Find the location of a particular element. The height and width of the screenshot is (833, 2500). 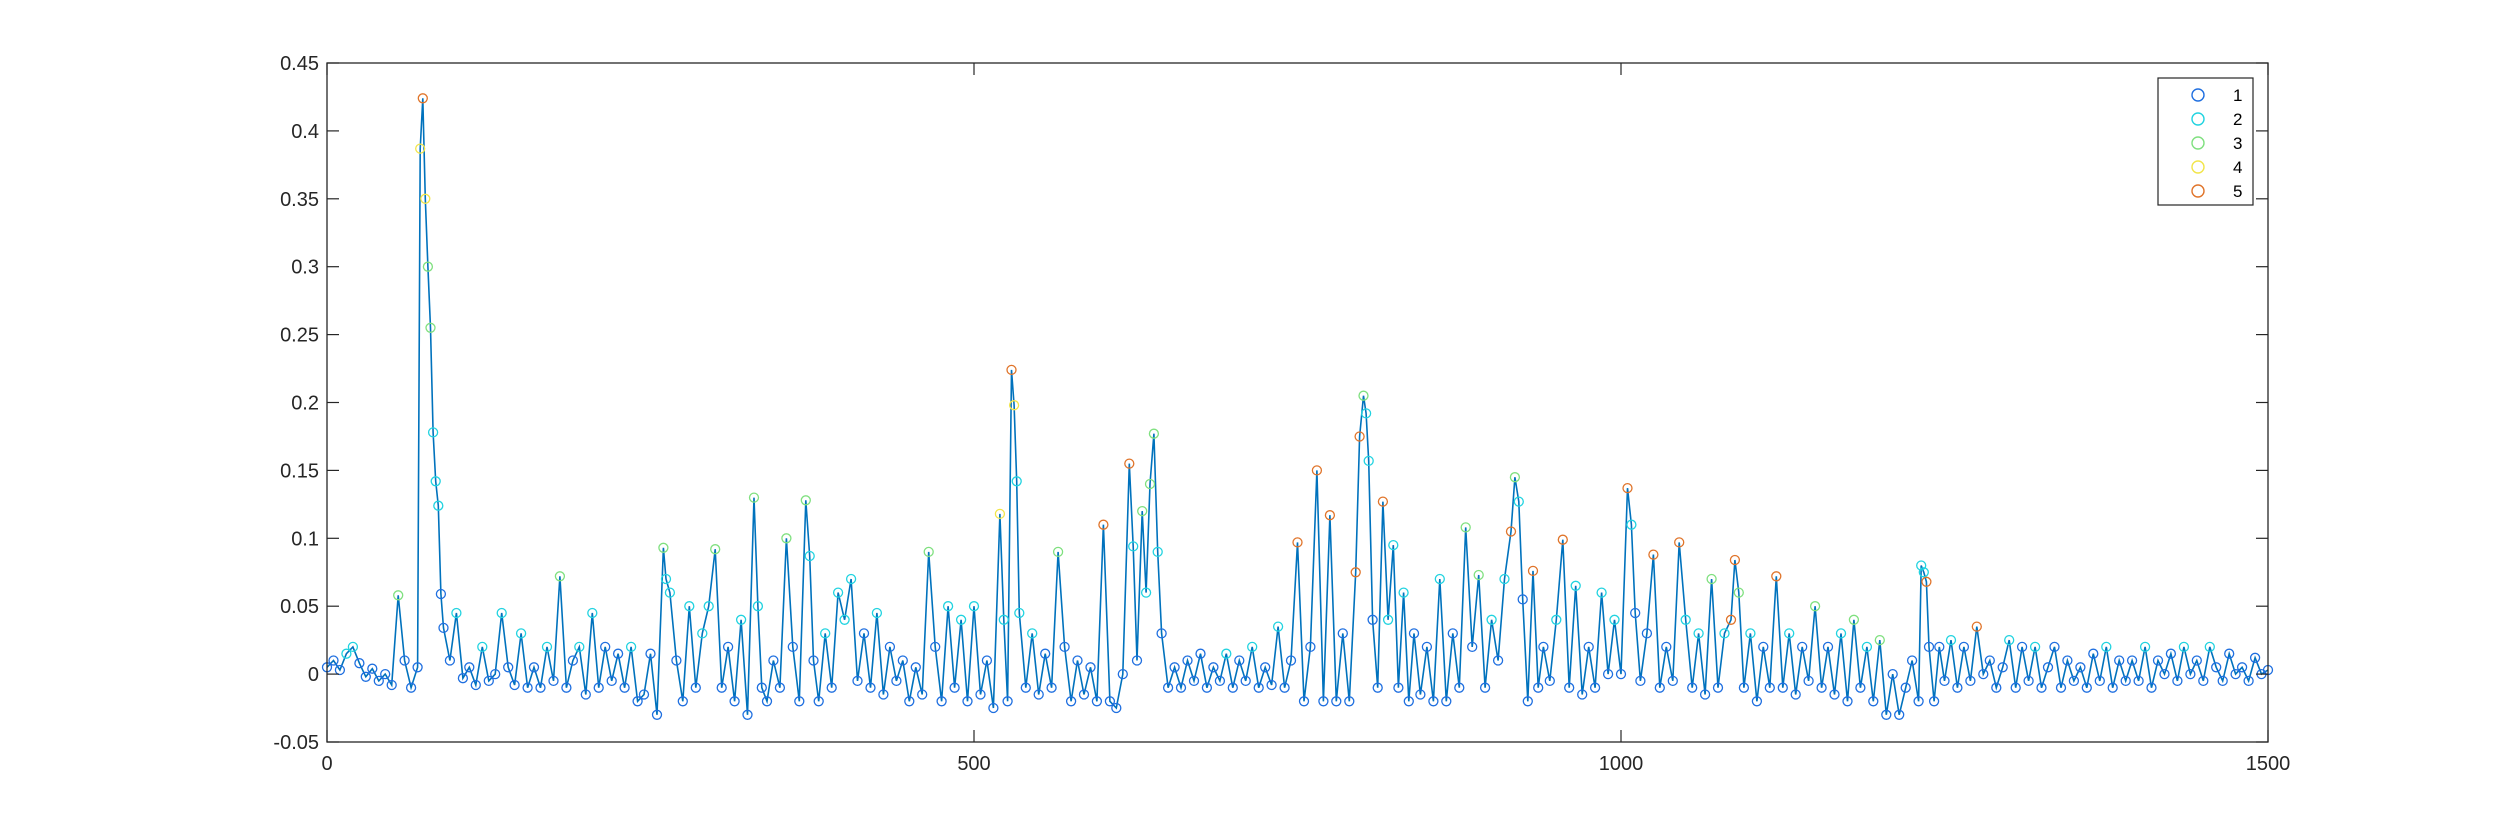

legend-label-2: 2 is located at coordinates (2237, 119).